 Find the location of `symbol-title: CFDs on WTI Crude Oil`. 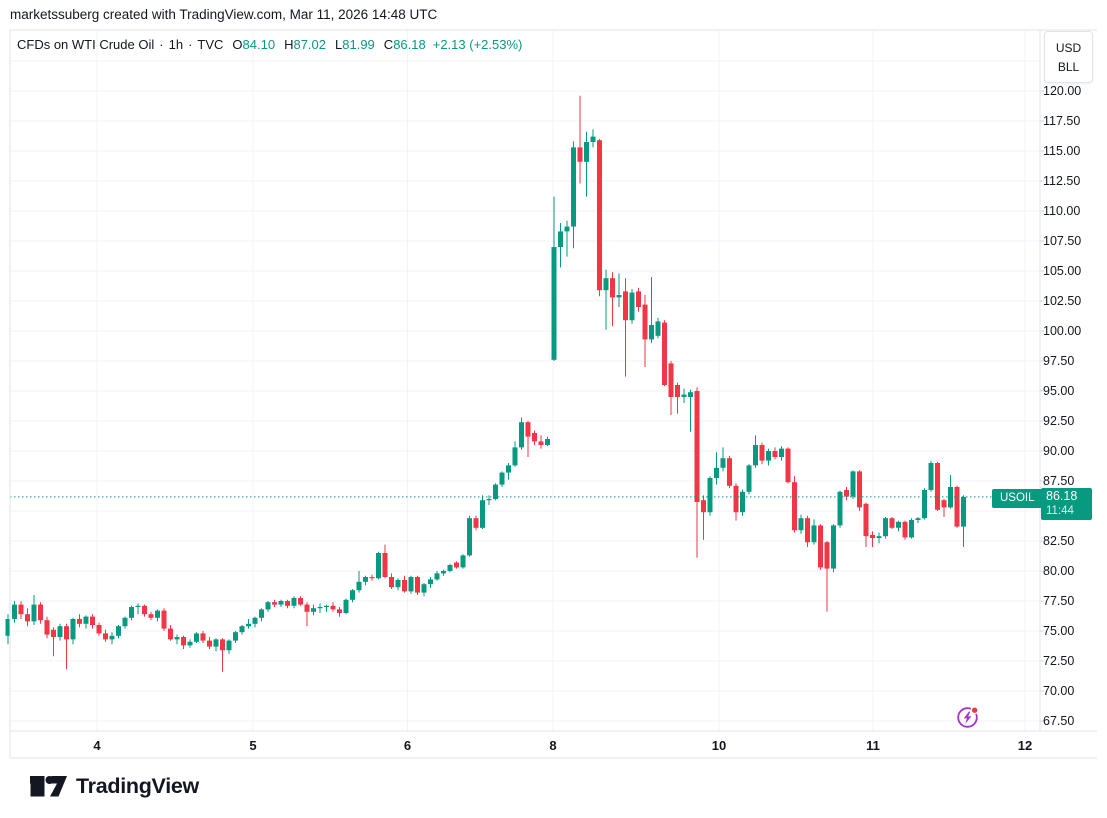

symbol-title: CFDs on WTI Crude Oil is located at coordinates (86, 44).